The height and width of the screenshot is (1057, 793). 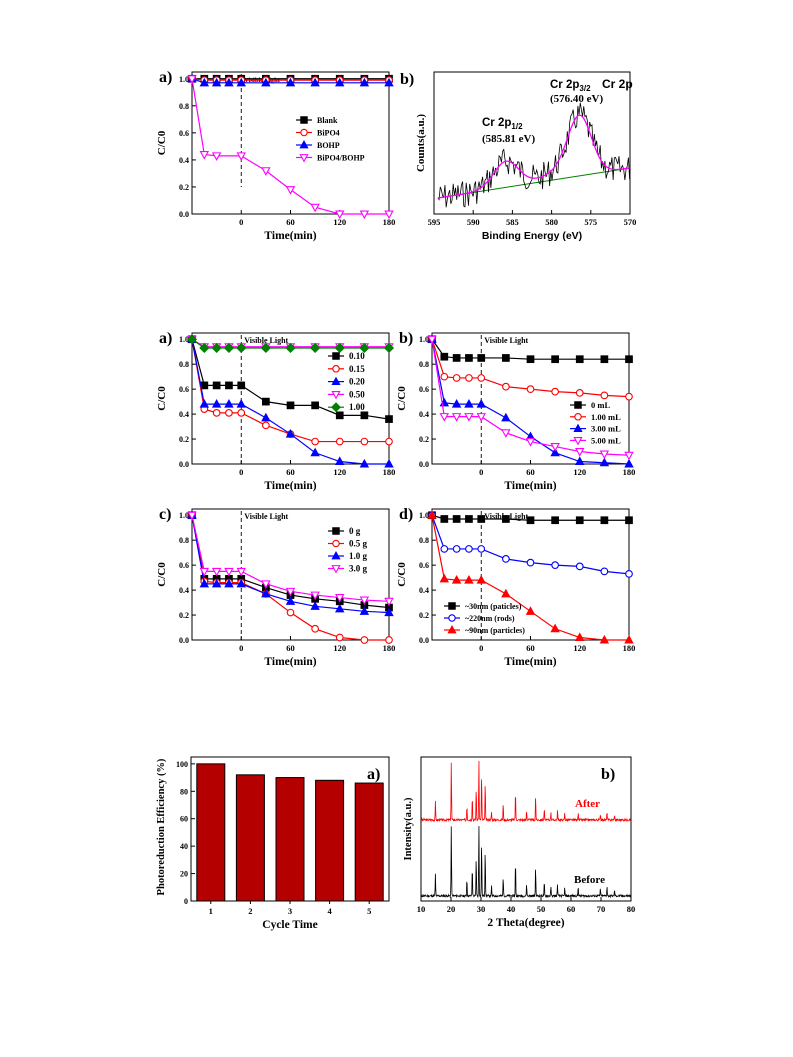 What do you see at coordinates (339, 222) in the screenshot?
I see `x-tick-label: 120` at bounding box center [339, 222].